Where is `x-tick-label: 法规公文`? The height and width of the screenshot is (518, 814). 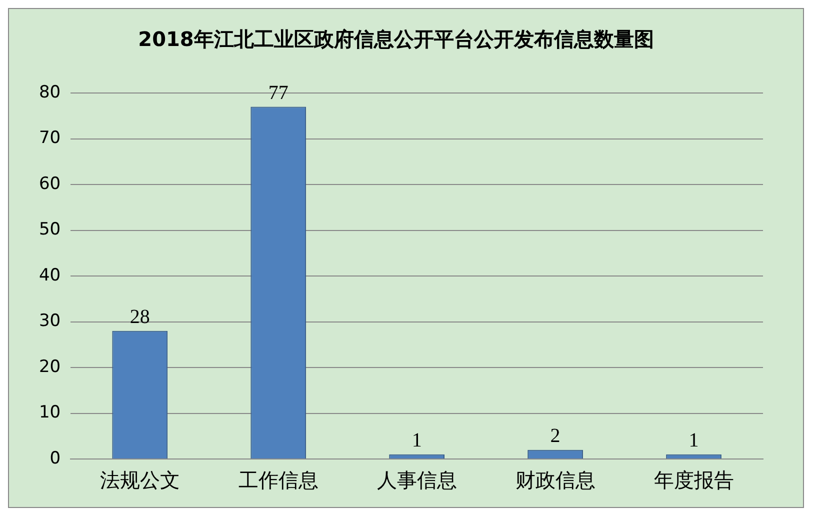
x-tick-label: 法规公文 is located at coordinates (140, 480).